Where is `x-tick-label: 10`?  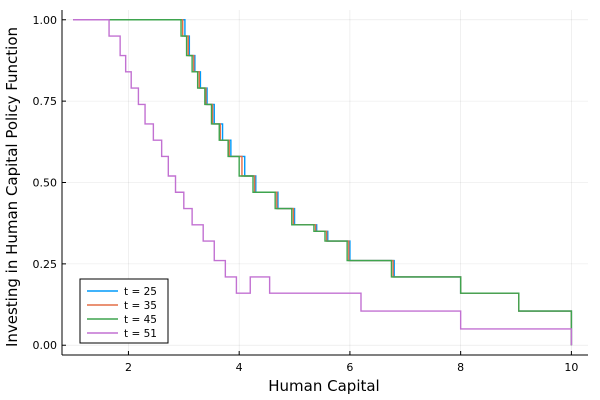
x-tick-label: 10 is located at coordinates (571, 367).